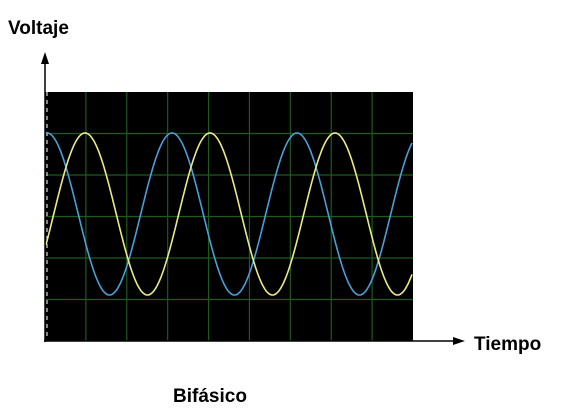 The width and height of the screenshot is (567, 410). I want to click on x-axis-arrow, so click(459, 341).